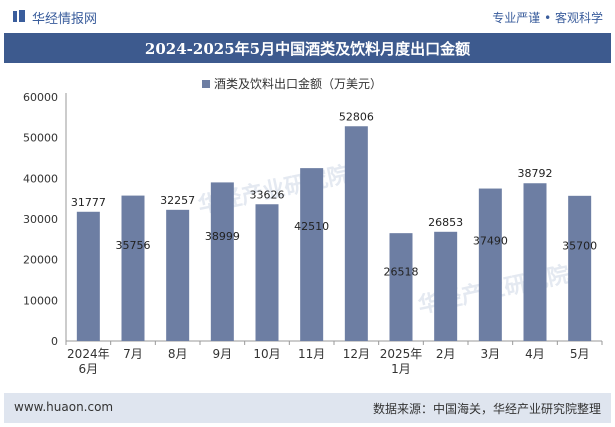  I want to click on x-tick-label: 10月, so click(266, 354).